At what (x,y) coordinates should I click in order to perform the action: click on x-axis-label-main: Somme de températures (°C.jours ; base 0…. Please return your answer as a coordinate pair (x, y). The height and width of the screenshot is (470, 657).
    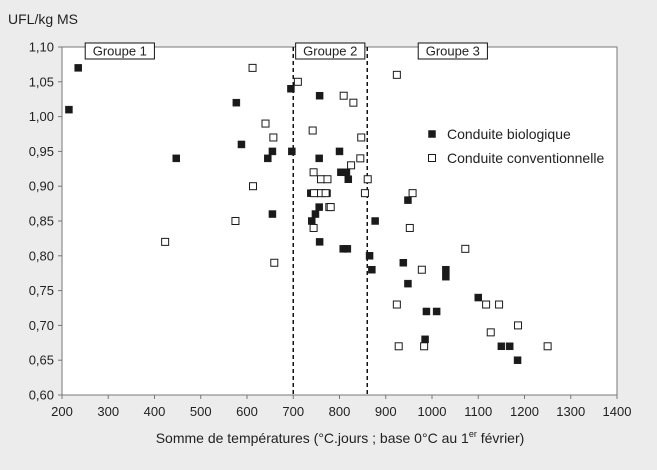
    Looking at the image, I should click on (312, 438).